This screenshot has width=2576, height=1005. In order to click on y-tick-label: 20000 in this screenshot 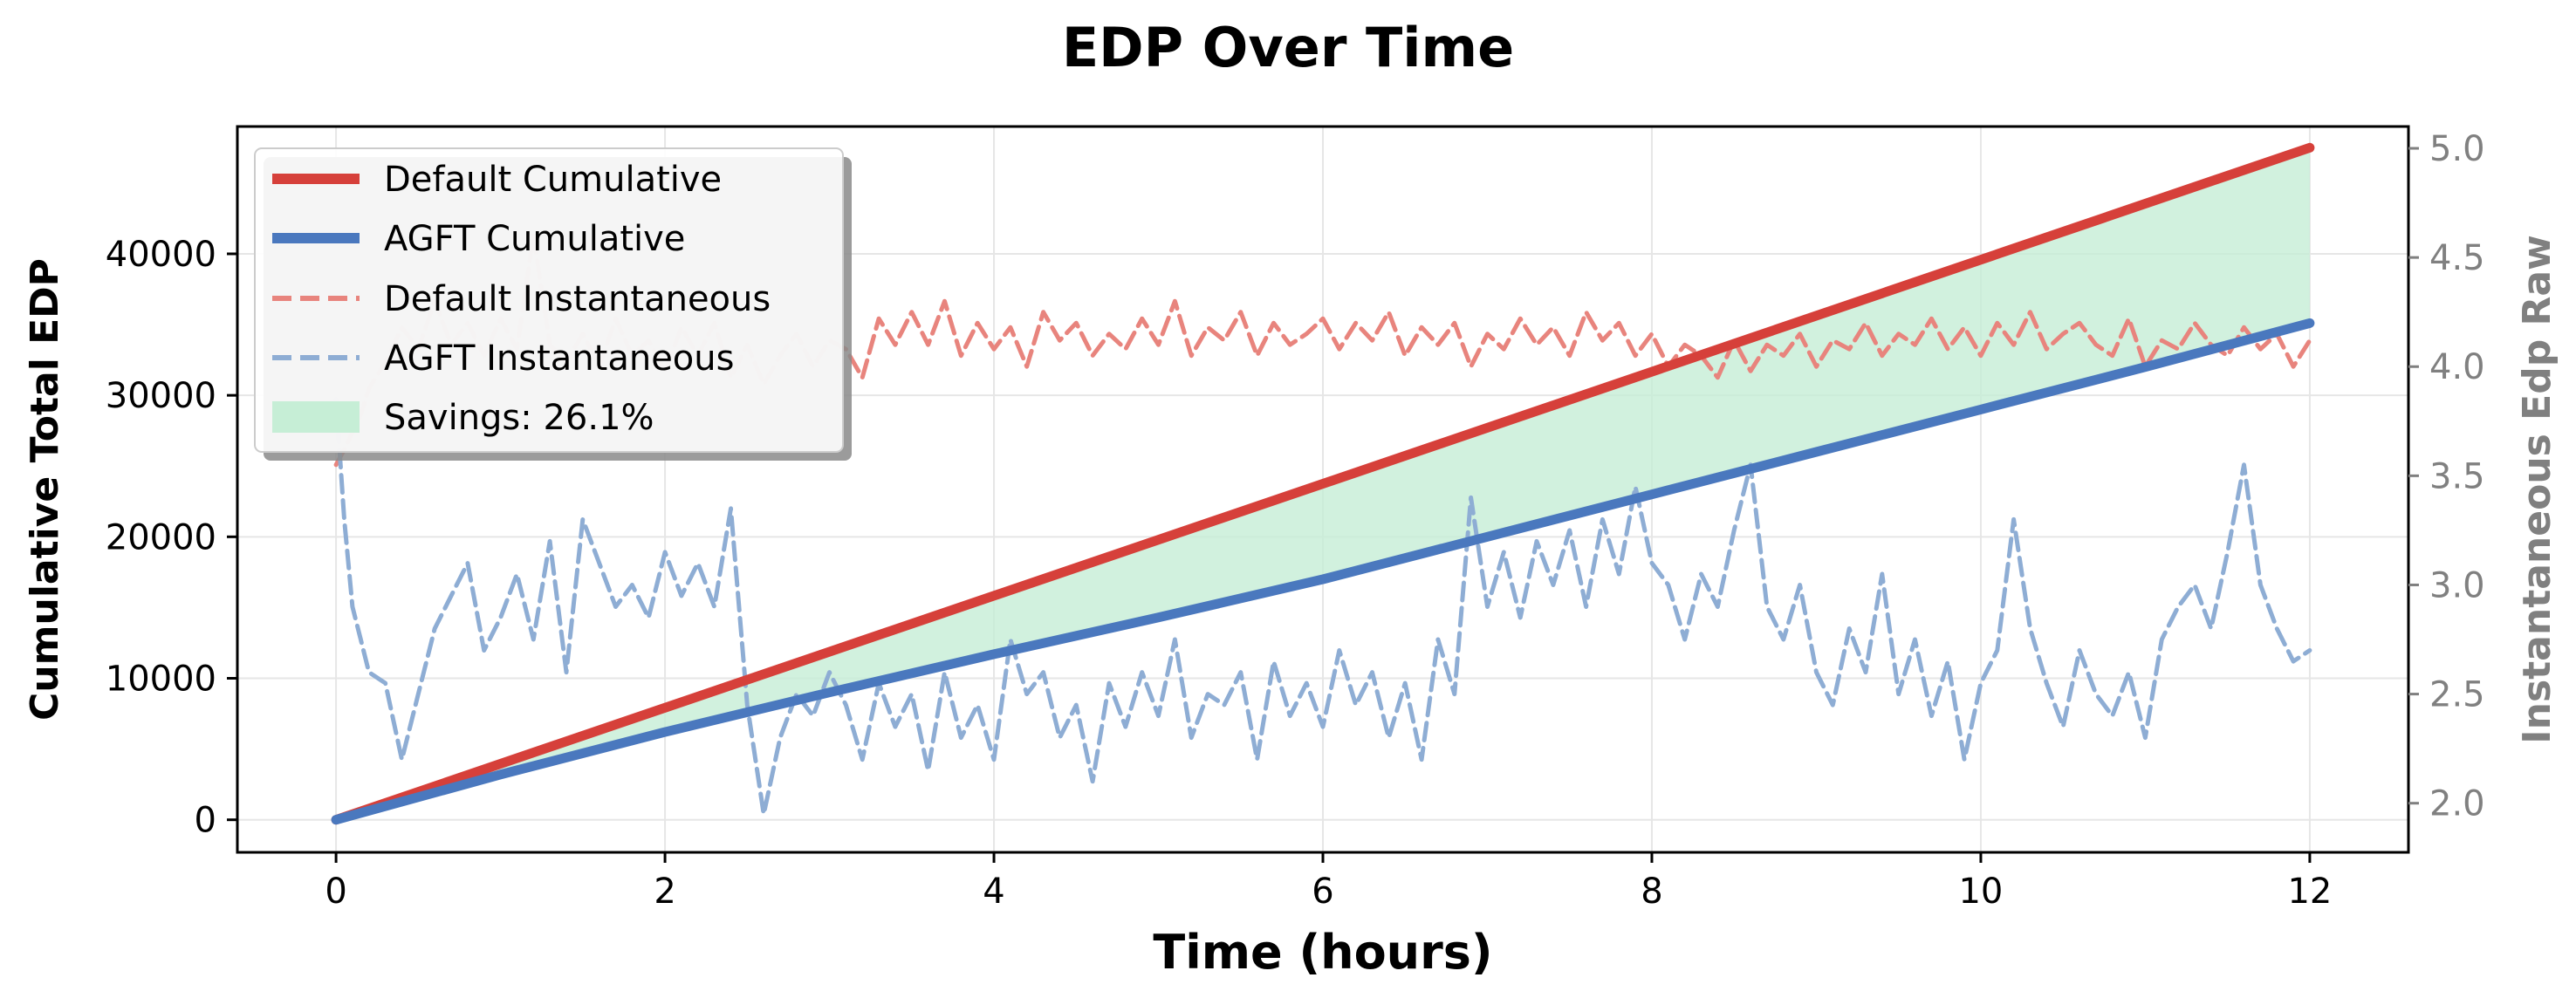, I will do `click(161, 537)`.